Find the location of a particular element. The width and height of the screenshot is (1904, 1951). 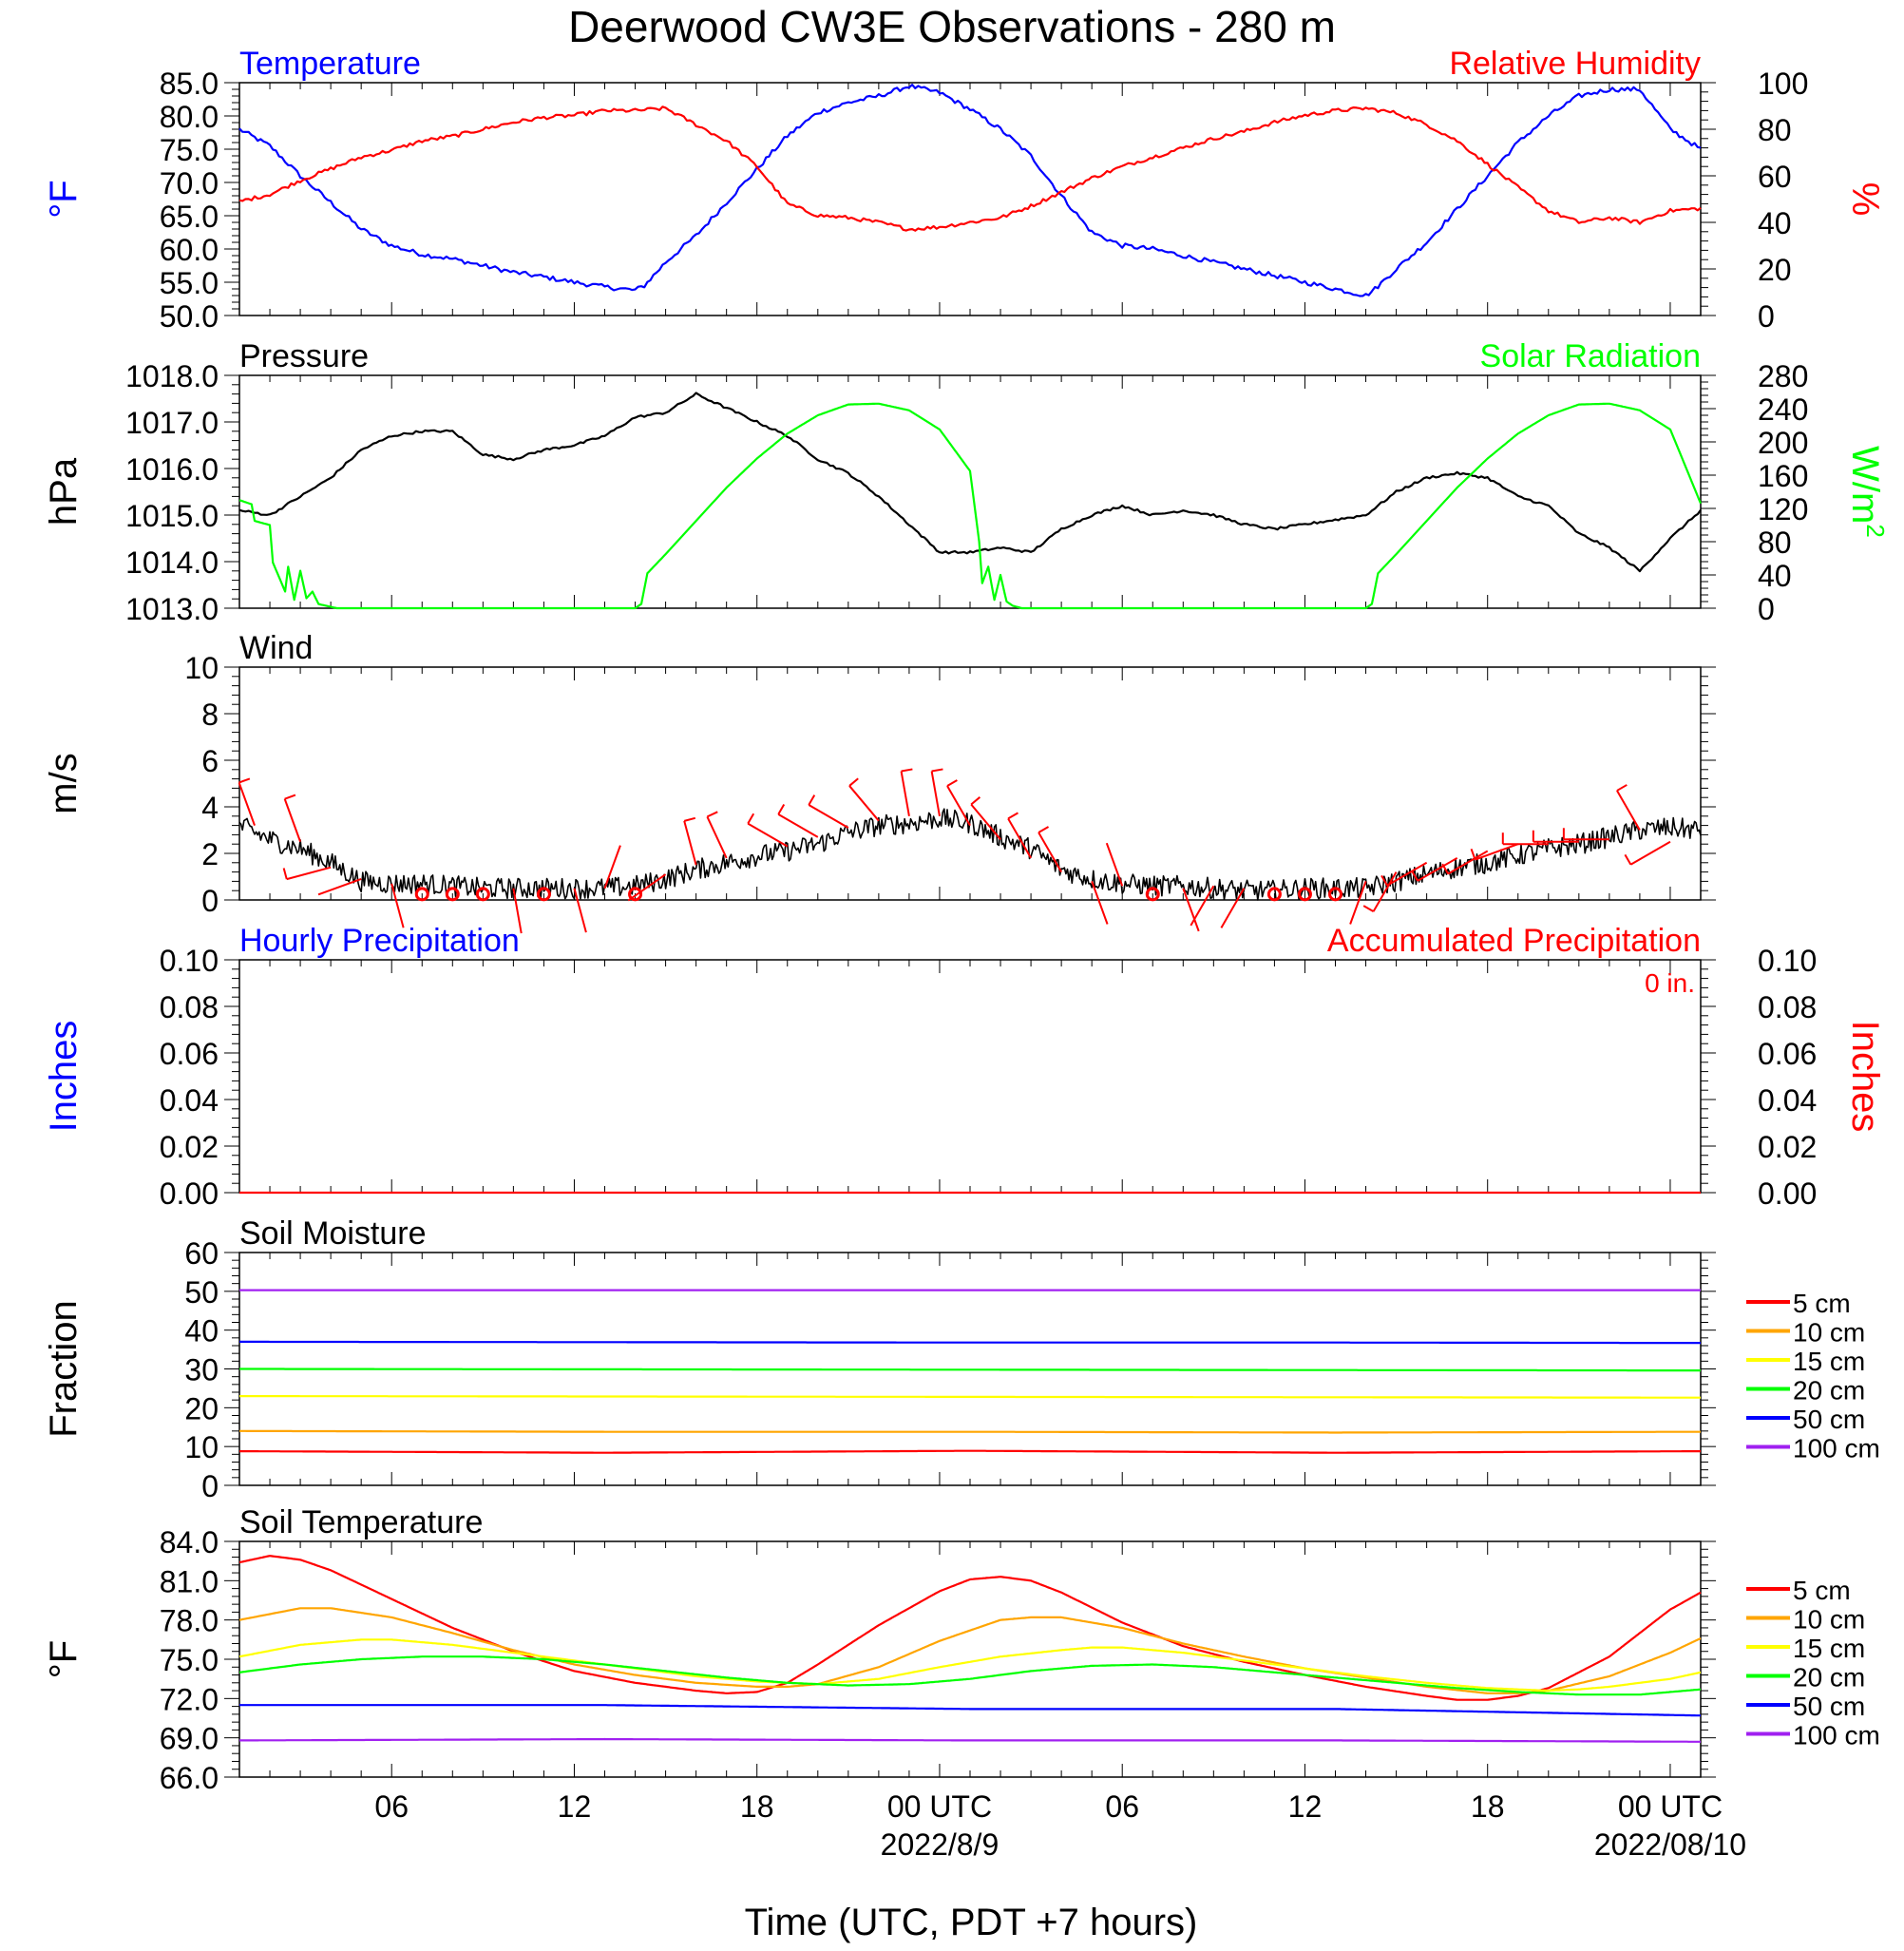

y-tick-label-left: 0.08 is located at coordinates (189, 1007).